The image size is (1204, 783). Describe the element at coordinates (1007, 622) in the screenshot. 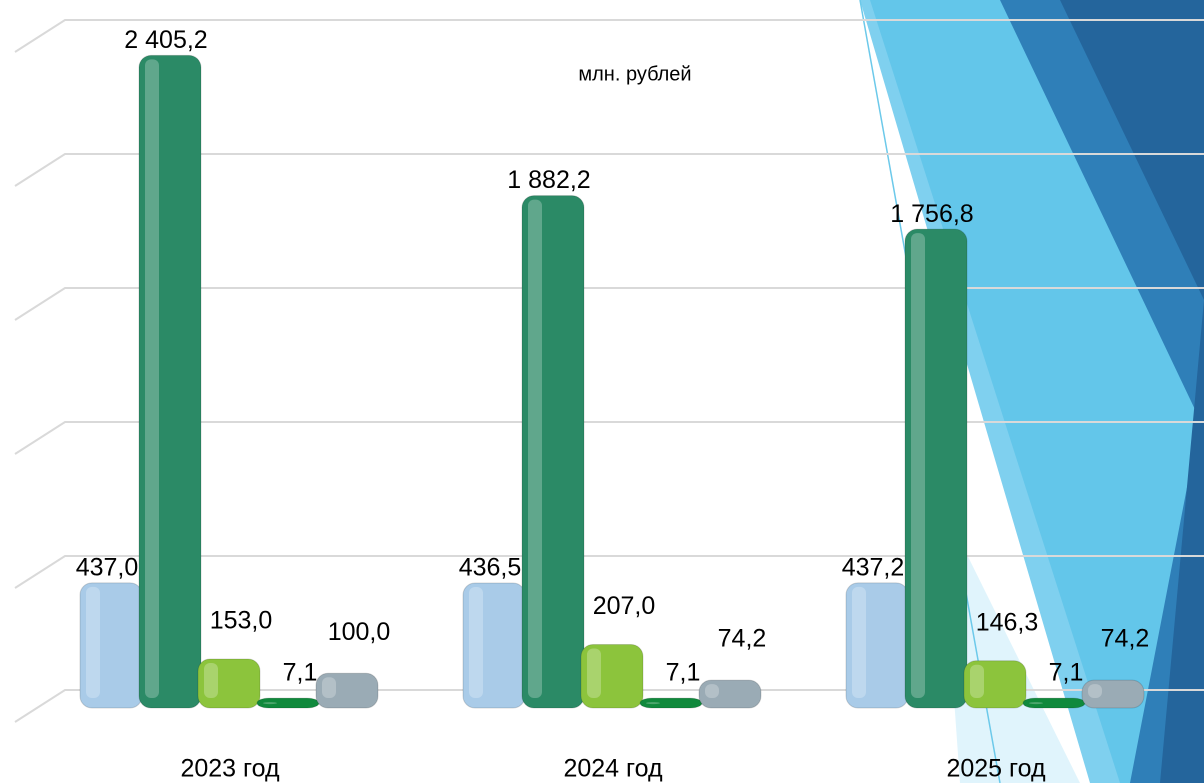

I see `data-label: 146,3` at that location.